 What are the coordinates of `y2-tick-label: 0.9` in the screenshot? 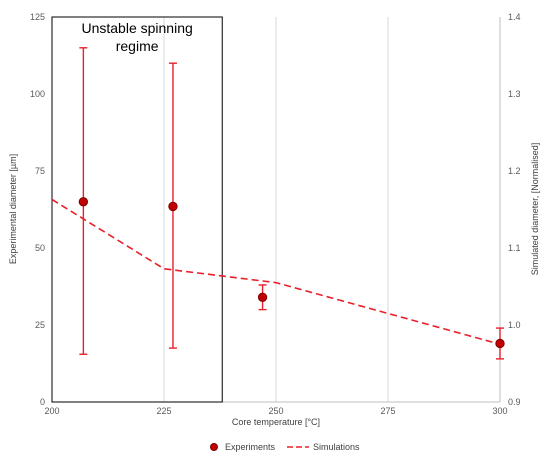 It's located at (514, 402).